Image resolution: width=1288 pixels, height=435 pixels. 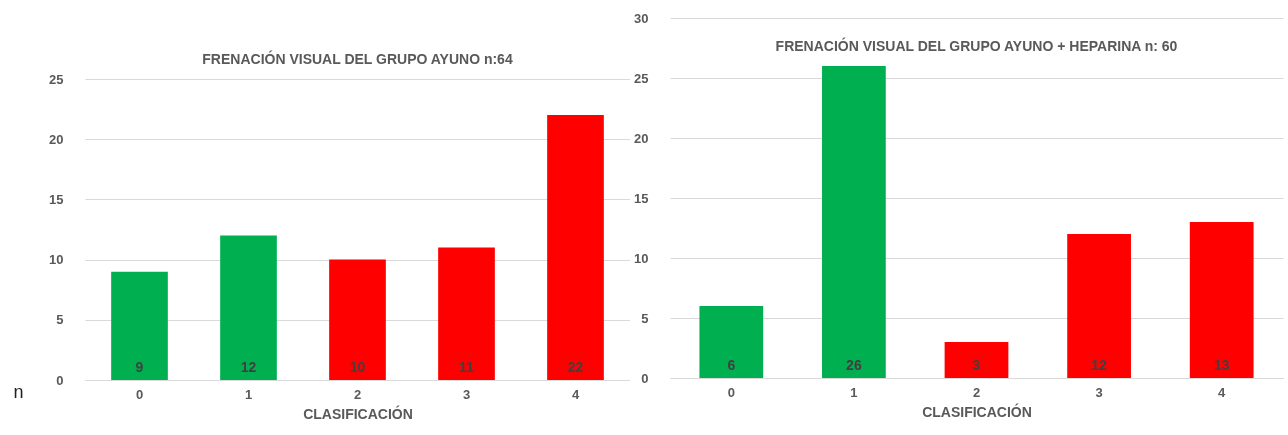 What do you see at coordinates (641, 18) in the screenshot?
I see `y-tick-label: 30` at bounding box center [641, 18].